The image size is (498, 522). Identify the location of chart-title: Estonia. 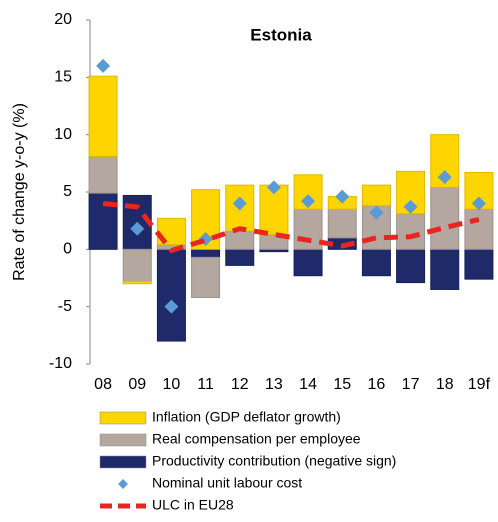
(281, 34).